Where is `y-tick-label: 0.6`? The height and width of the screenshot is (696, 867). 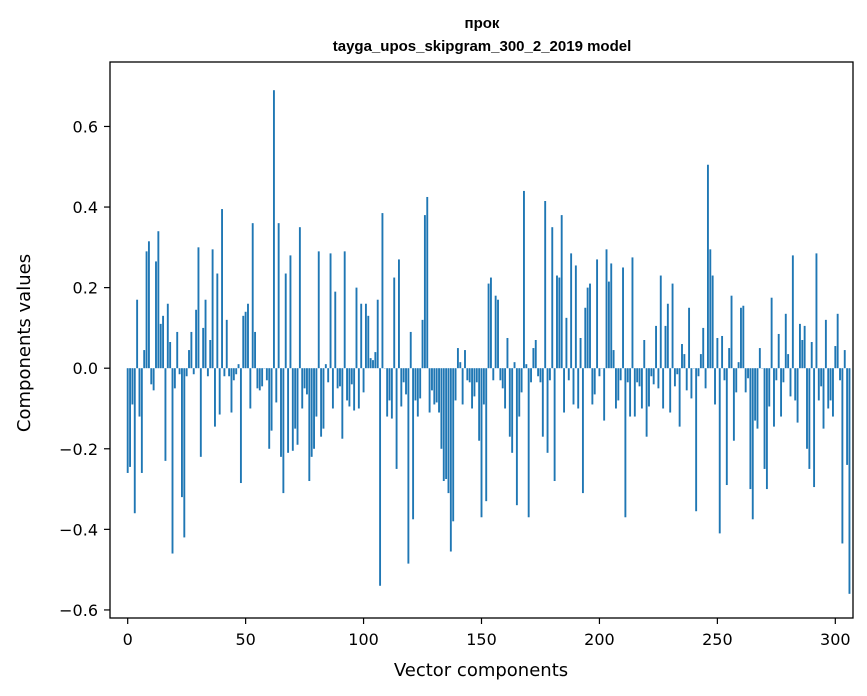 y-tick-label: 0.6 is located at coordinates (85, 126).